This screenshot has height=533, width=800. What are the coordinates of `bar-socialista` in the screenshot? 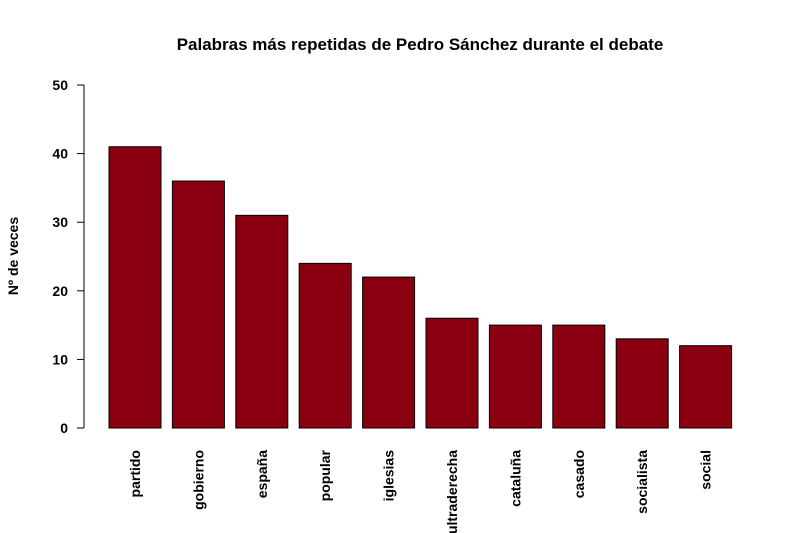 It's located at (642, 383).